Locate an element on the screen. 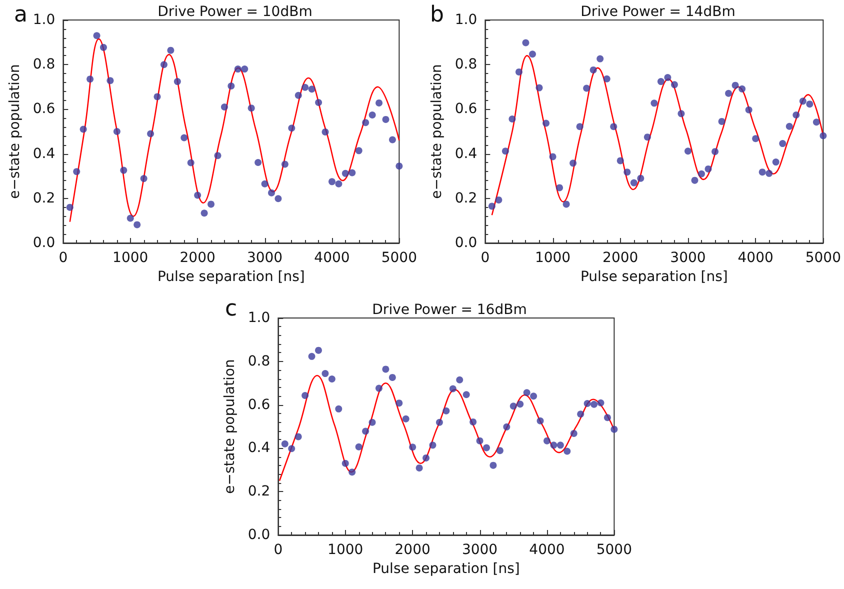 This screenshot has height=589, width=844. x-tick-label: 0 is located at coordinates (63, 258).